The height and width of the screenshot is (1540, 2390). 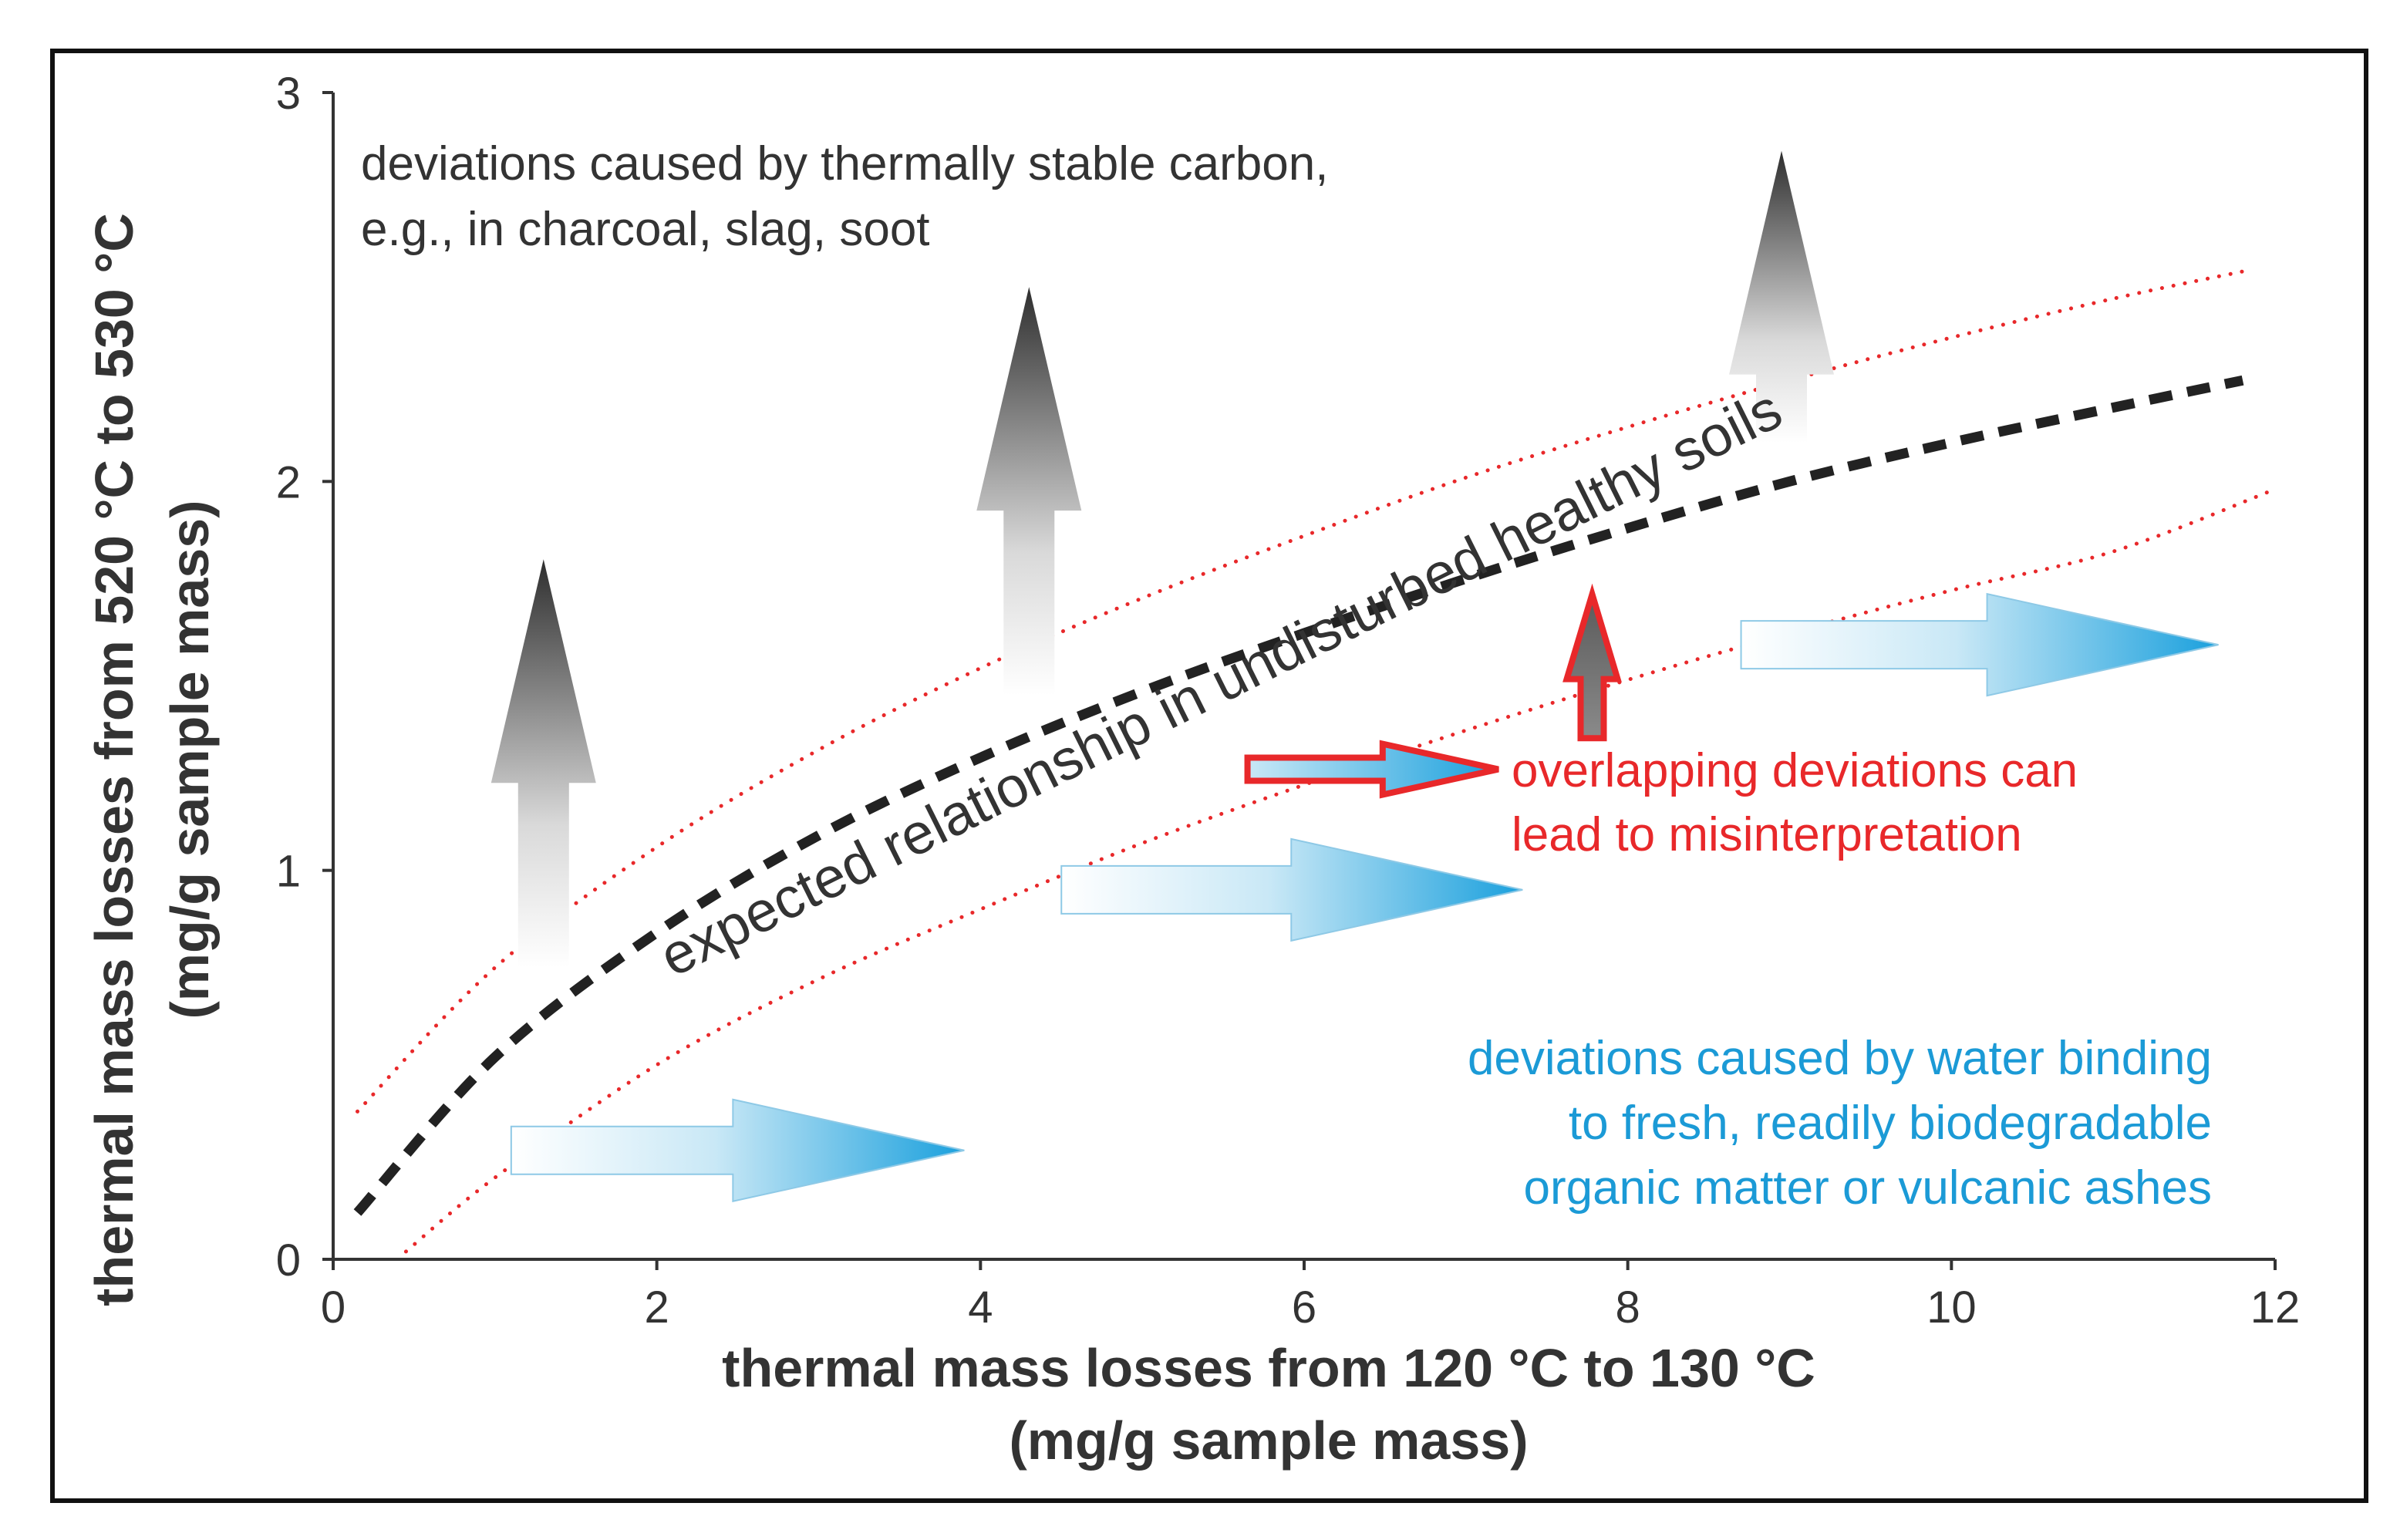 I want to click on y-tick-label: 3, so click(x=288, y=94).